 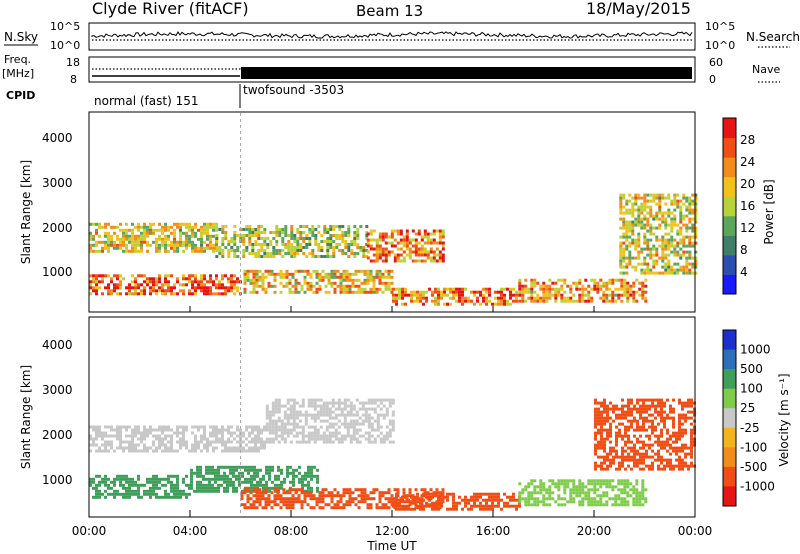 I want to click on power-colorbar-tick: 8, so click(x=744, y=250).